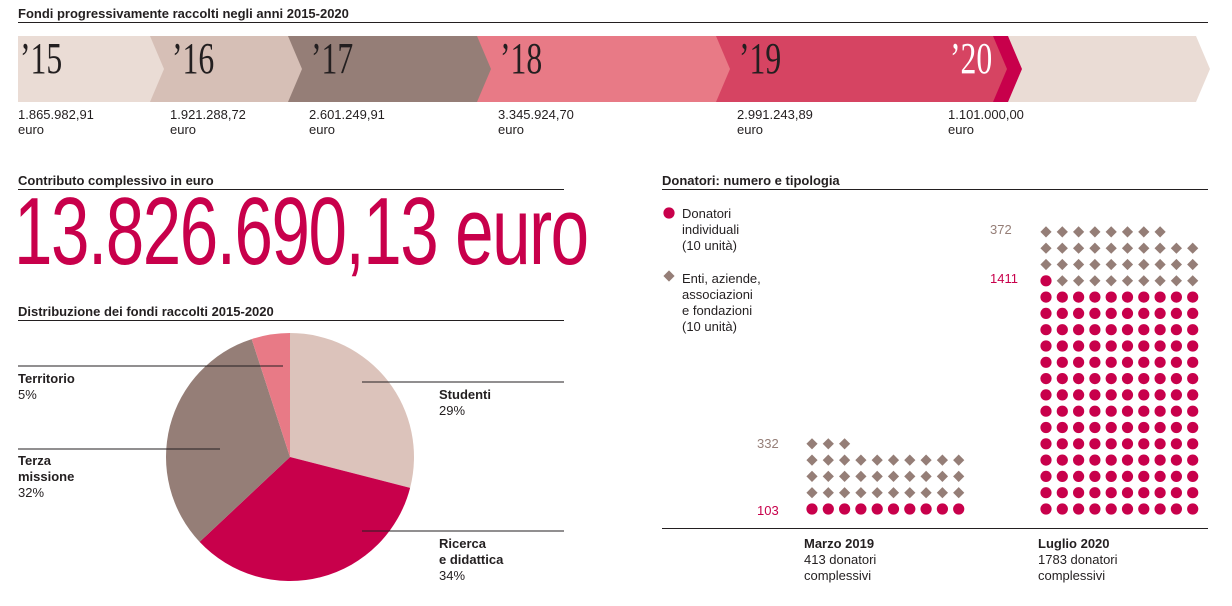  I want to click on column-label-2019: Marzo 2019 413 donatori complessivi, so click(840, 559).